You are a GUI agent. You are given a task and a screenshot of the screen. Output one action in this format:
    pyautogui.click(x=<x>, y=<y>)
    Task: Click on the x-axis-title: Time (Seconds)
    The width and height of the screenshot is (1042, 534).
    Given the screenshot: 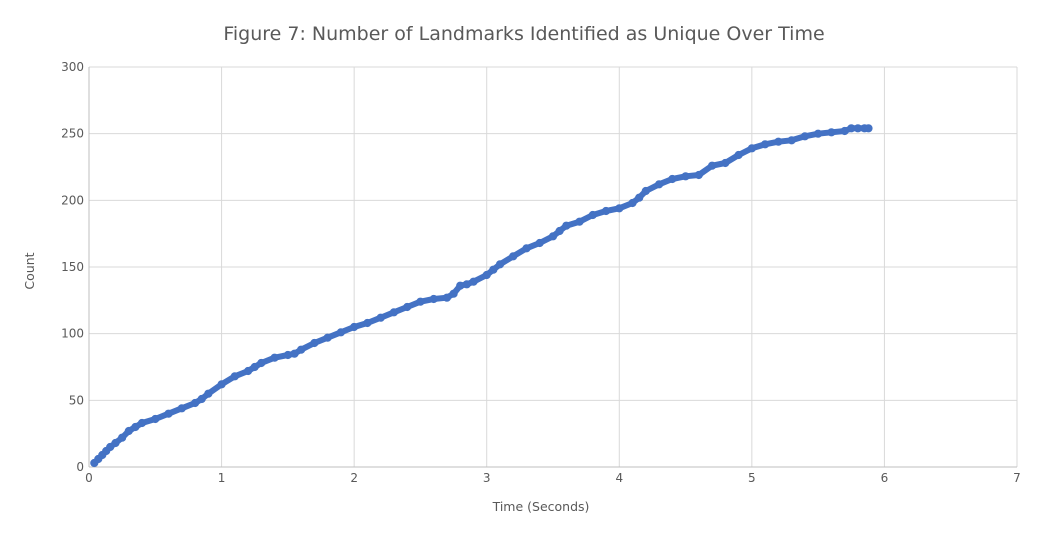 What is the action you would take?
    pyautogui.click(x=541, y=506)
    